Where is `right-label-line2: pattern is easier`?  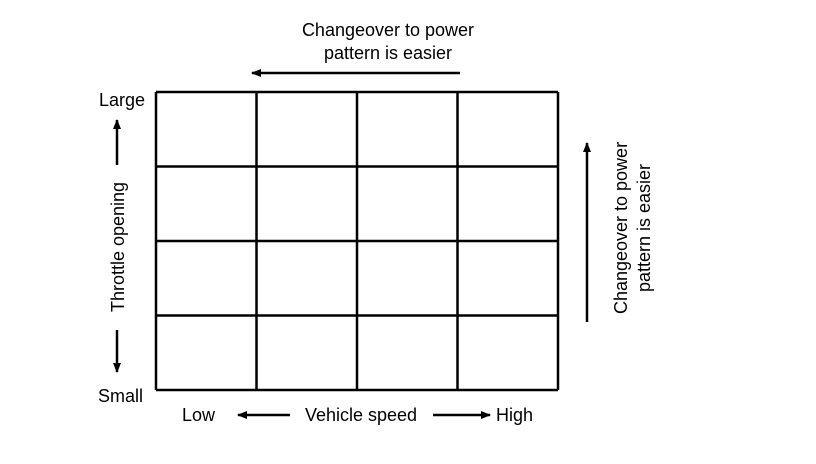 right-label-line2: pattern is easier is located at coordinates (644, 228).